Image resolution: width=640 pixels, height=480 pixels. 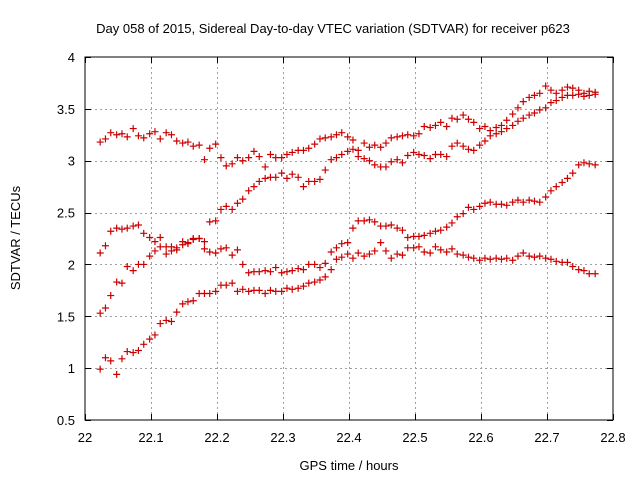 I want to click on y-tick-label: 3.5, so click(x=66, y=109).